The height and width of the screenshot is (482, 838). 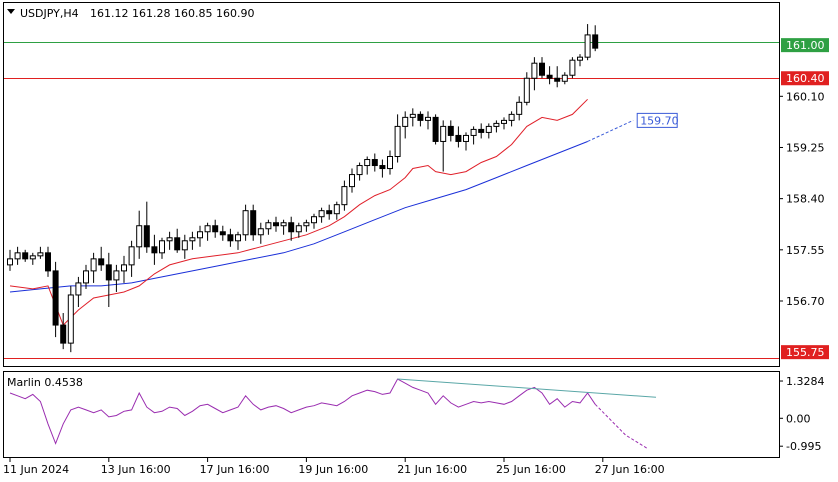 What do you see at coordinates (657, 120) in the screenshot?
I see `projection-tag-box` at bounding box center [657, 120].